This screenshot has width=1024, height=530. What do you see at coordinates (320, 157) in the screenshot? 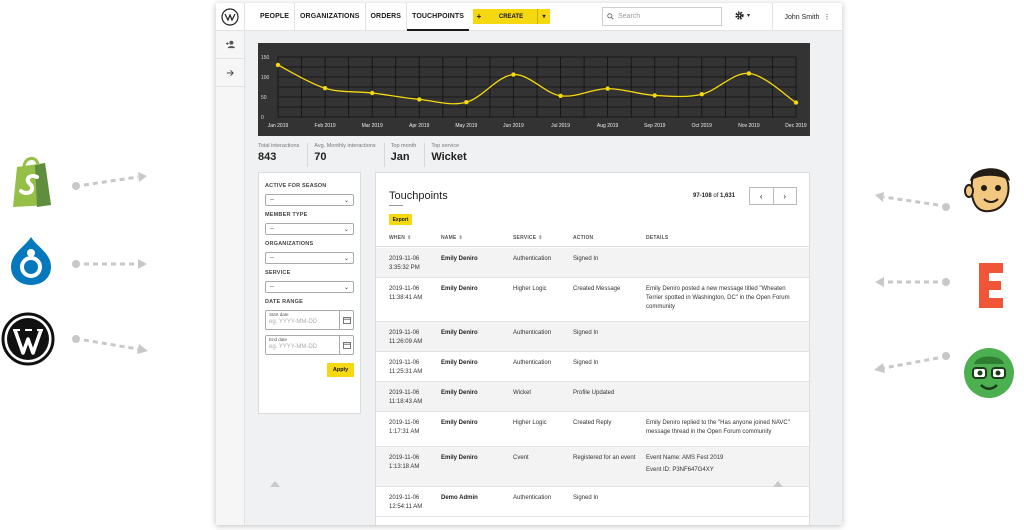
I see `stat-value: 70` at bounding box center [320, 157].